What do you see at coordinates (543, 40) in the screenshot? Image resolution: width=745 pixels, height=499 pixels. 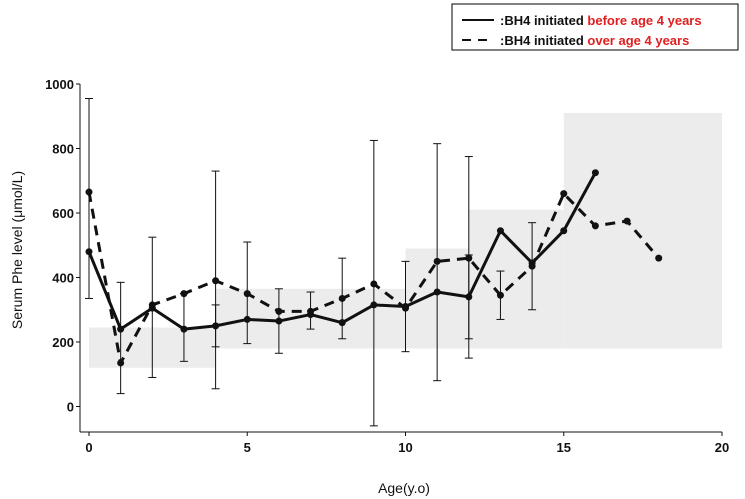 I see `legend-entry-2-prefix: :BH4 initiated` at bounding box center [543, 40].